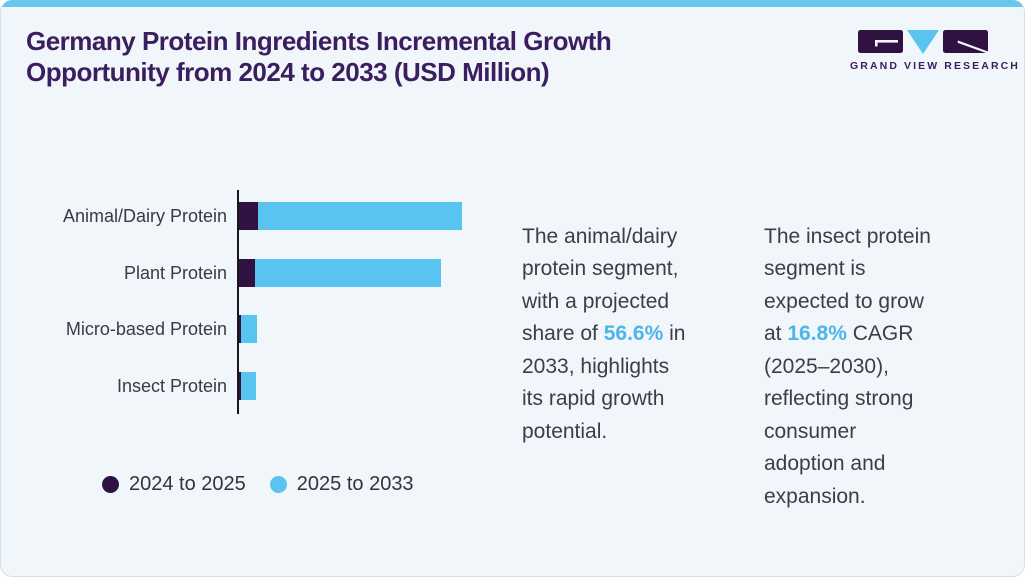  Describe the element at coordinates (231, 329) in the screenshot. I see `chart-row: Micro-based Protein` at that location.